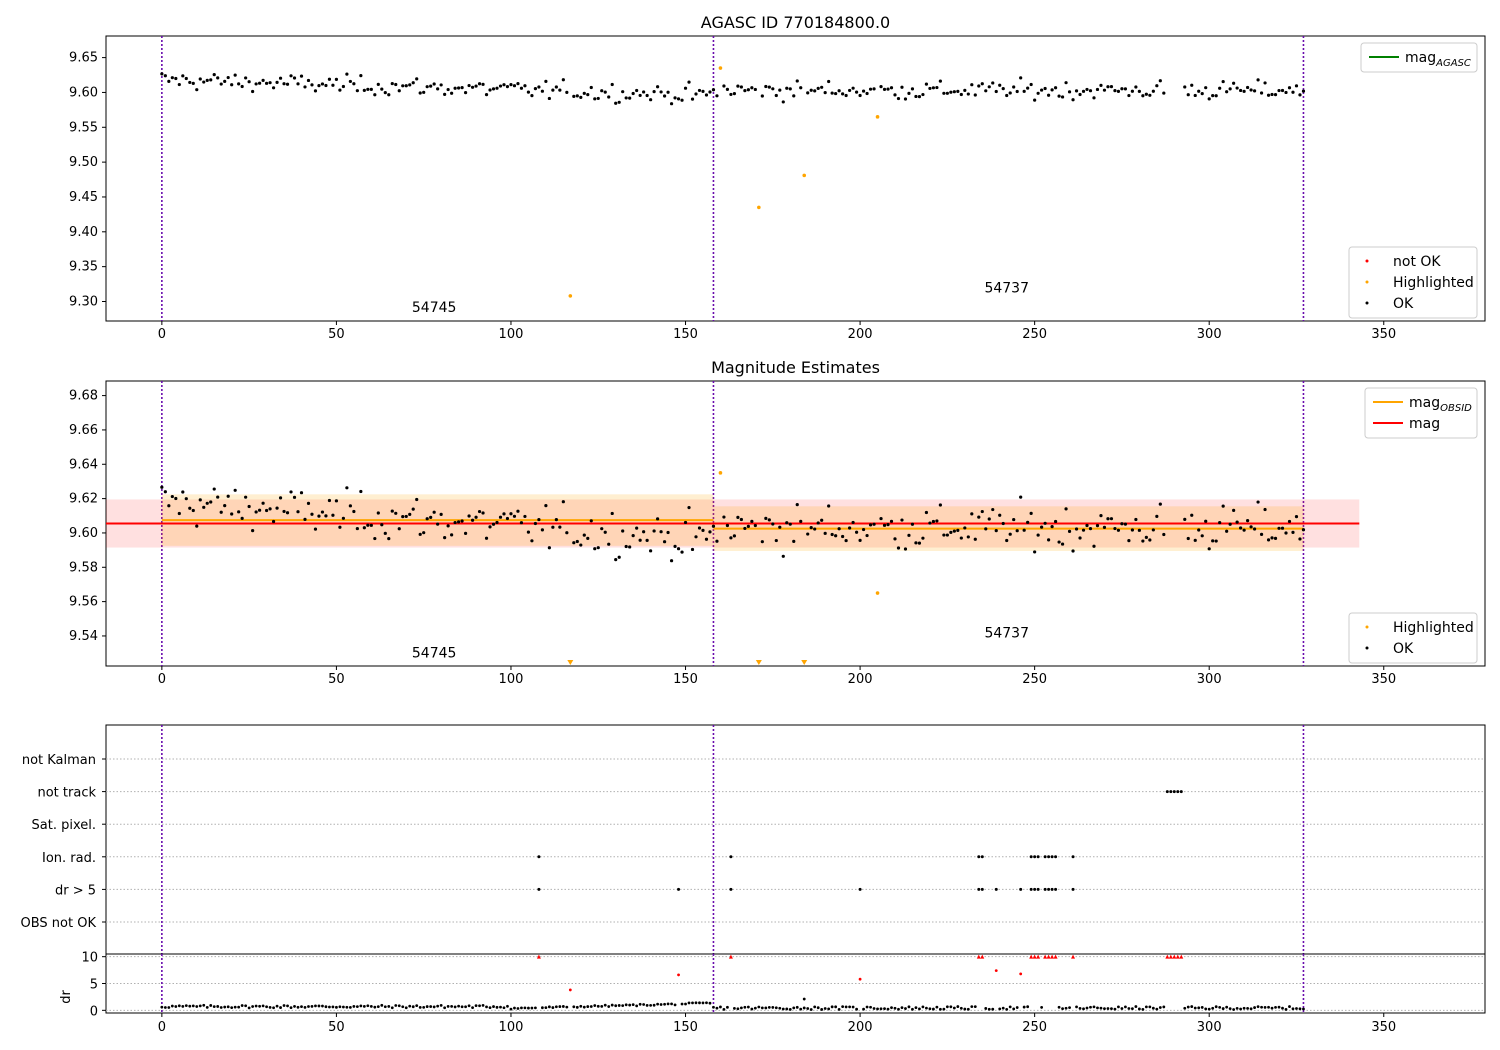  I want to click on x-tick-label: 250, so click(1034, 334).